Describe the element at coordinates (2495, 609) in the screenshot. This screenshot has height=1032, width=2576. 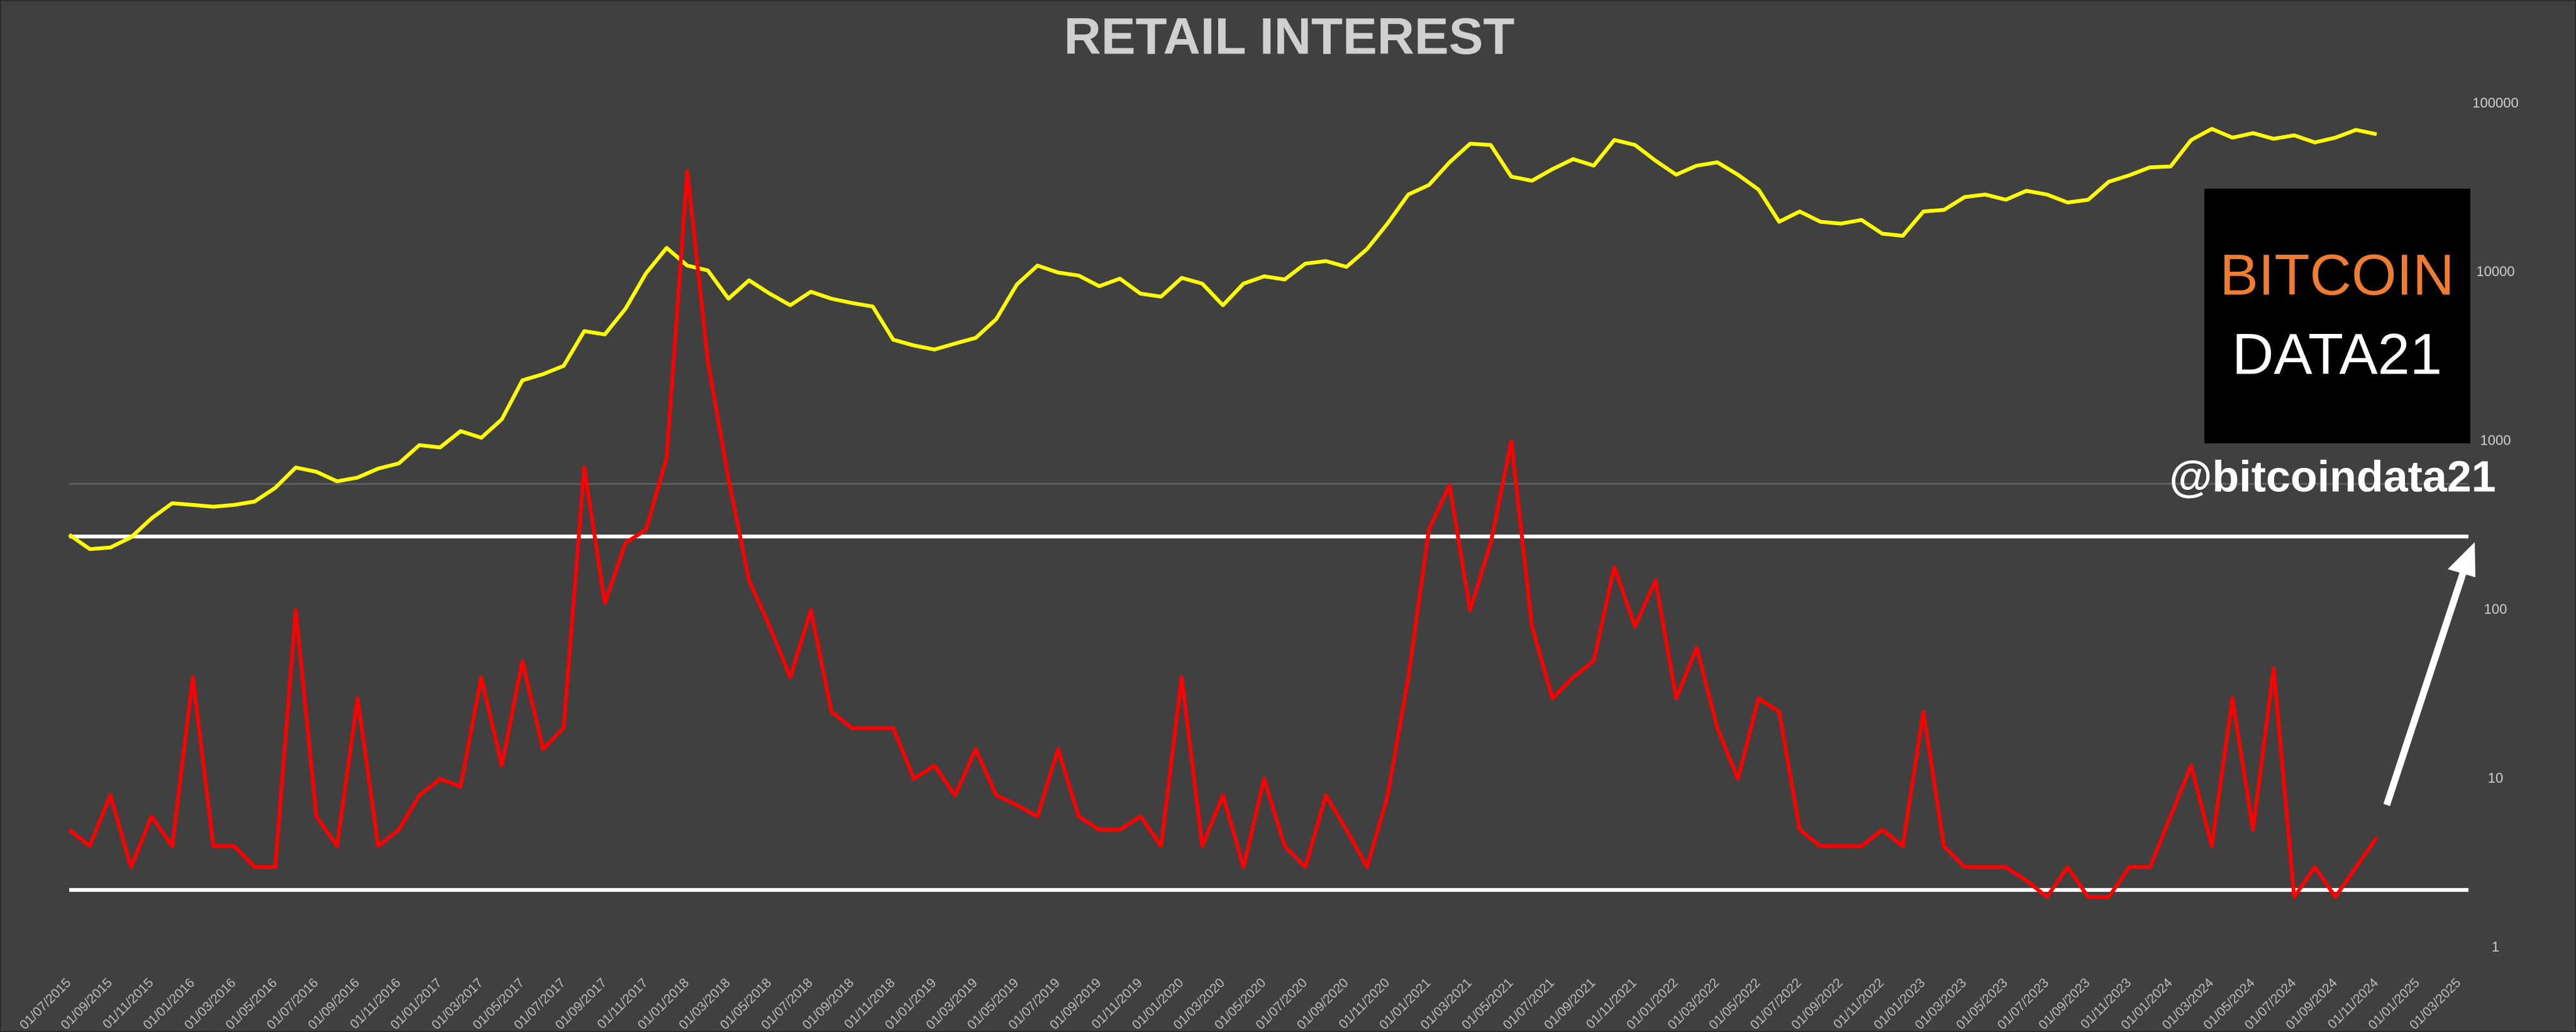
I see `y-tick-label: 100` at that location.